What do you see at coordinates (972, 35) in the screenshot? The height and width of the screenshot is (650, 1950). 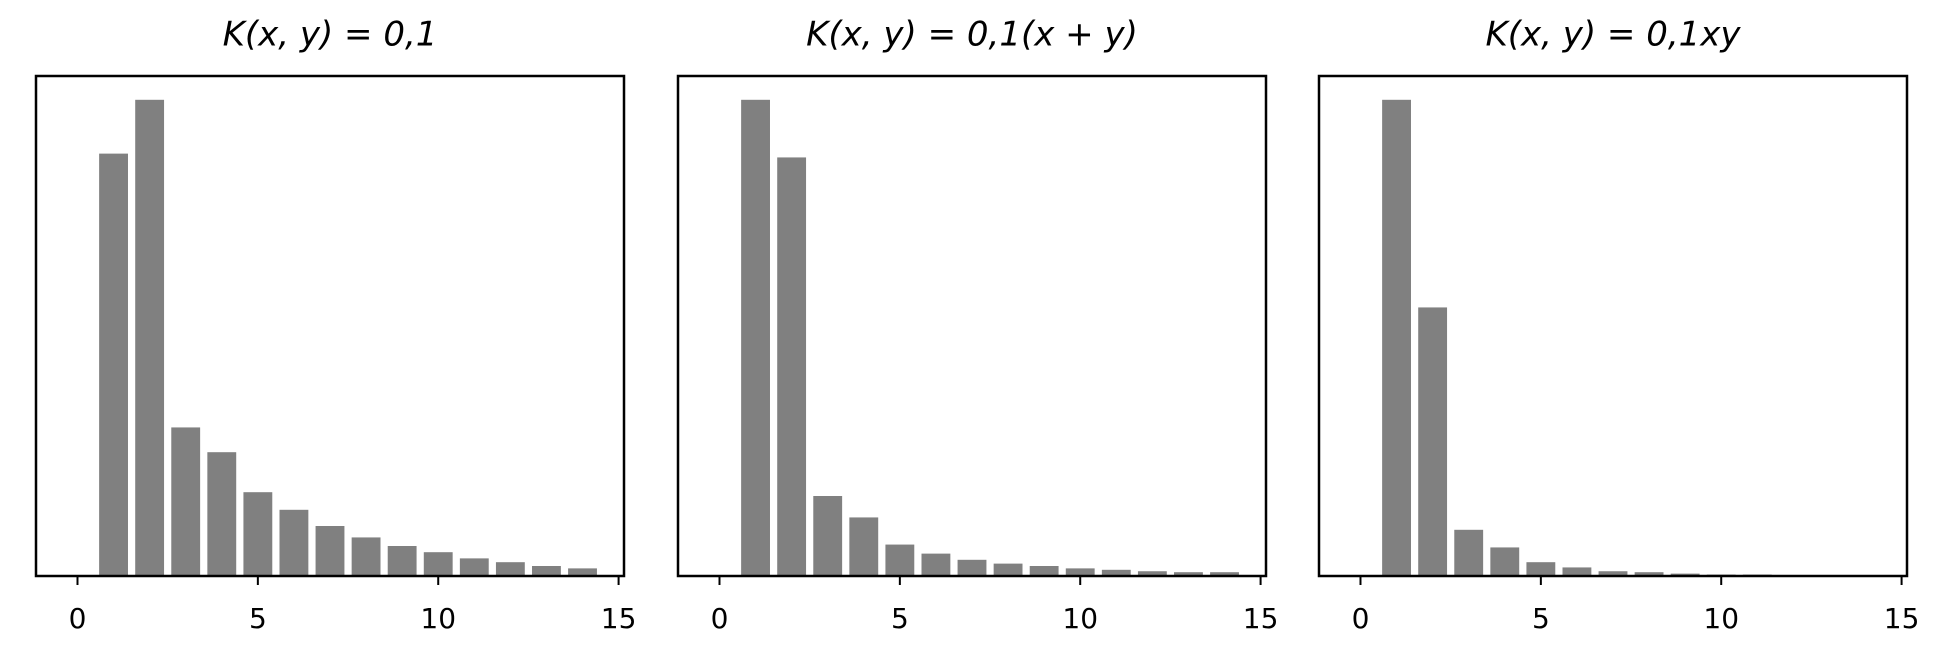 I see `chart-title: K(x, y) = 0,1(x + y)` at bounding box center [972, 35].